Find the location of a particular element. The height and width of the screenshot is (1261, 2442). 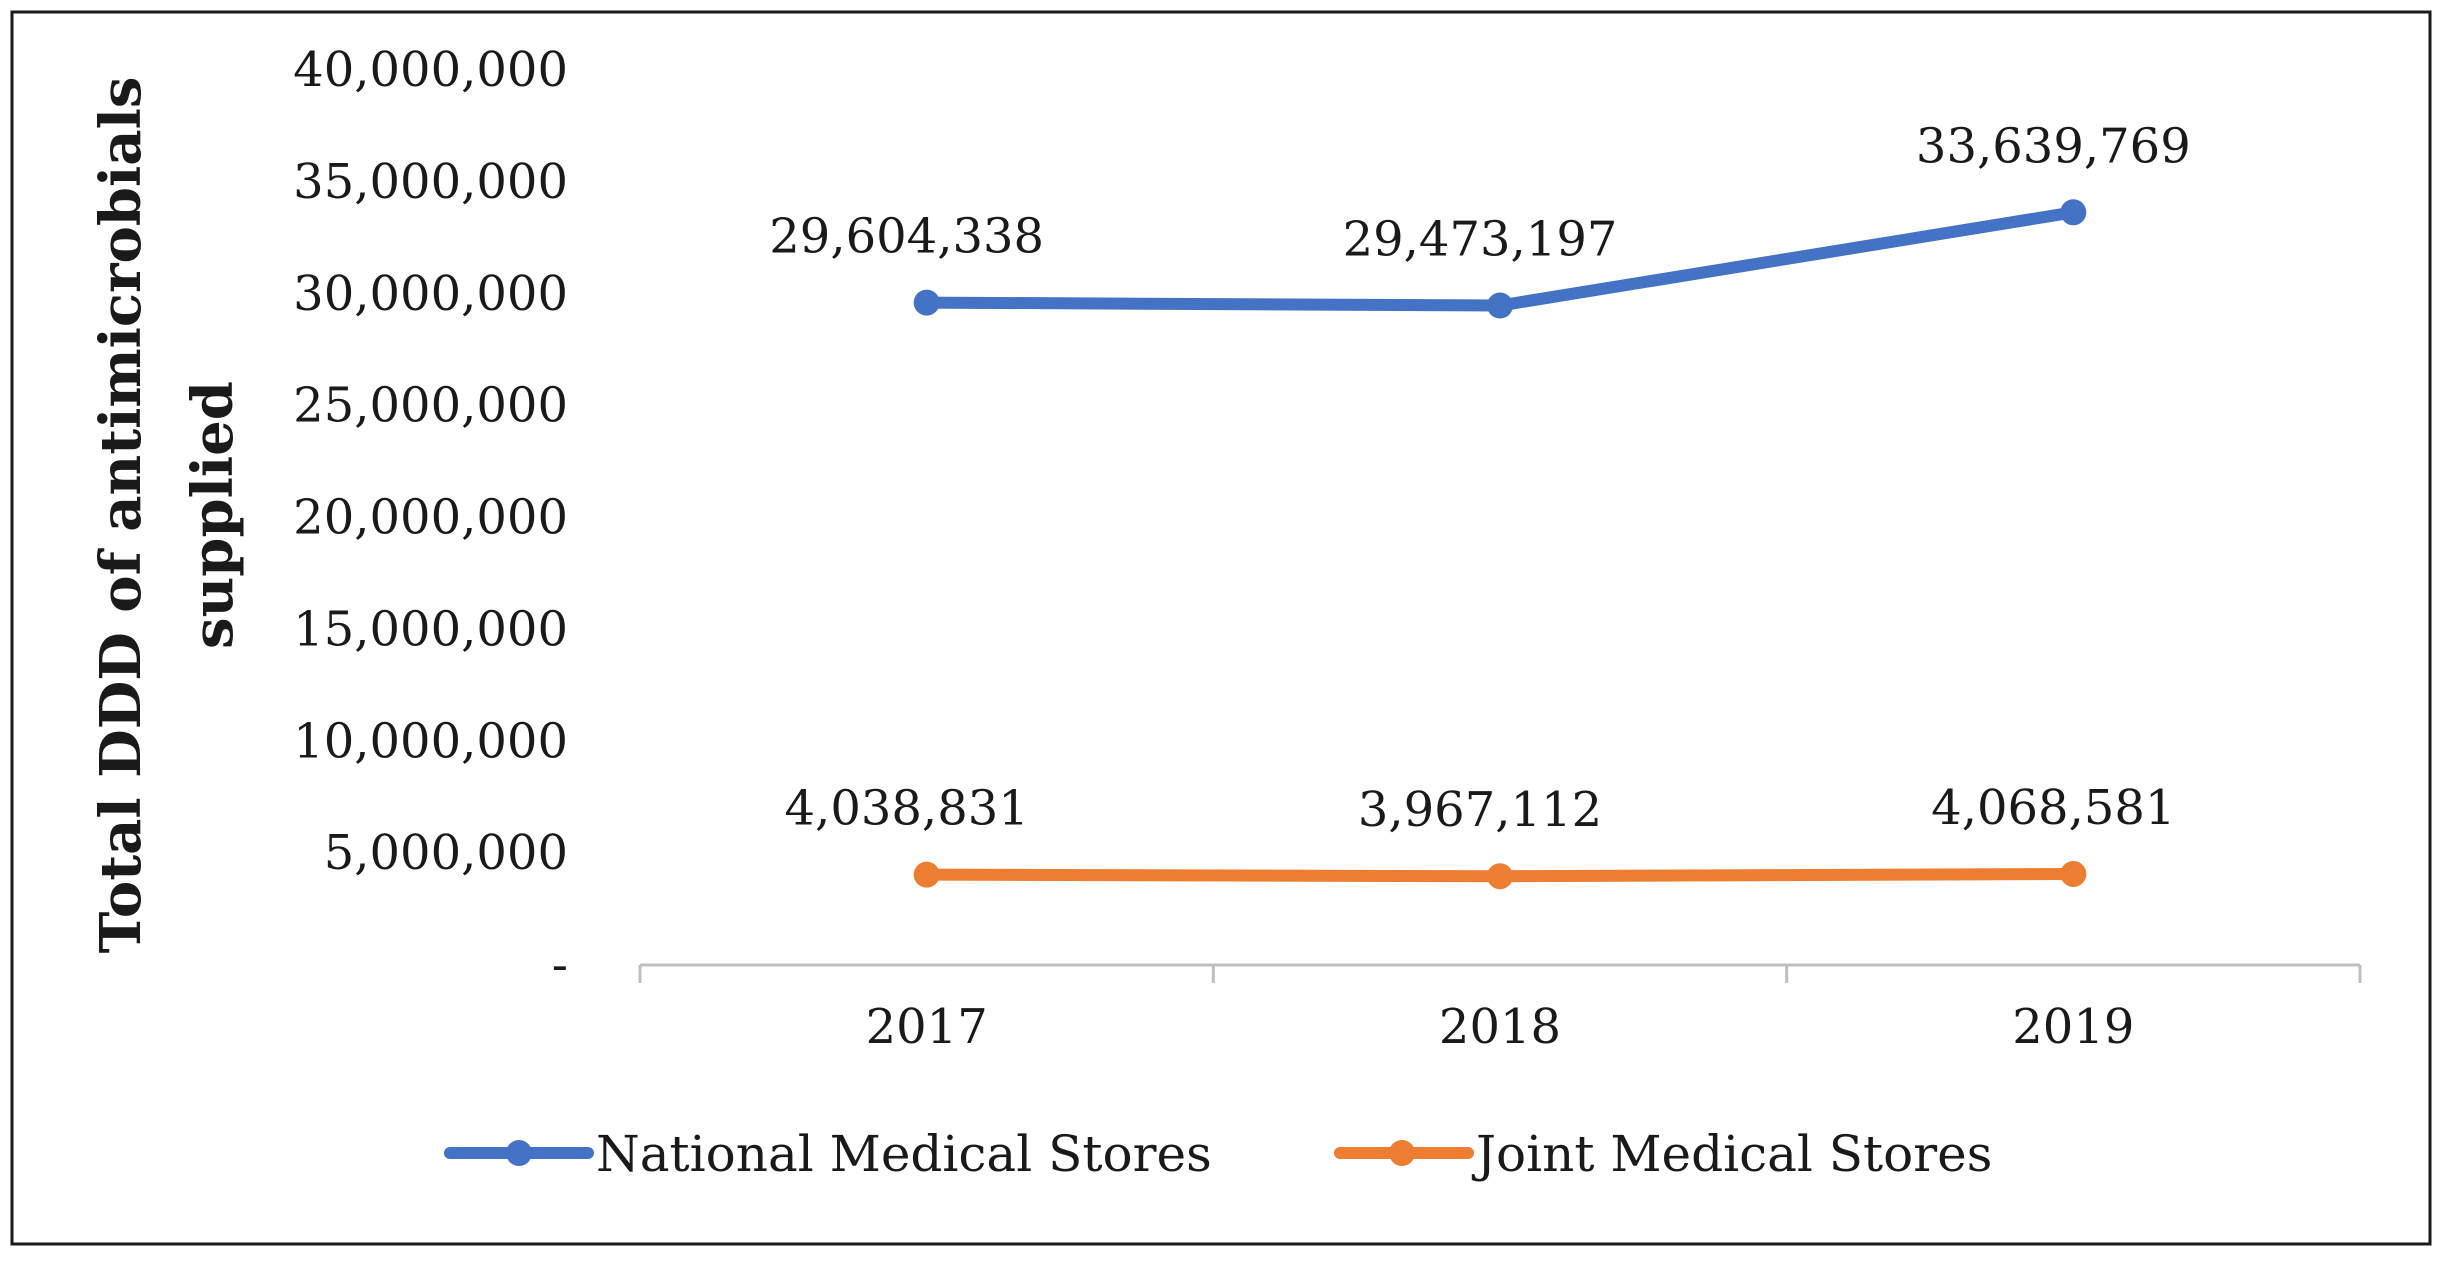

data-label-joint-medical-stores: 4,068,581 is located at coordinates (2053, 808).